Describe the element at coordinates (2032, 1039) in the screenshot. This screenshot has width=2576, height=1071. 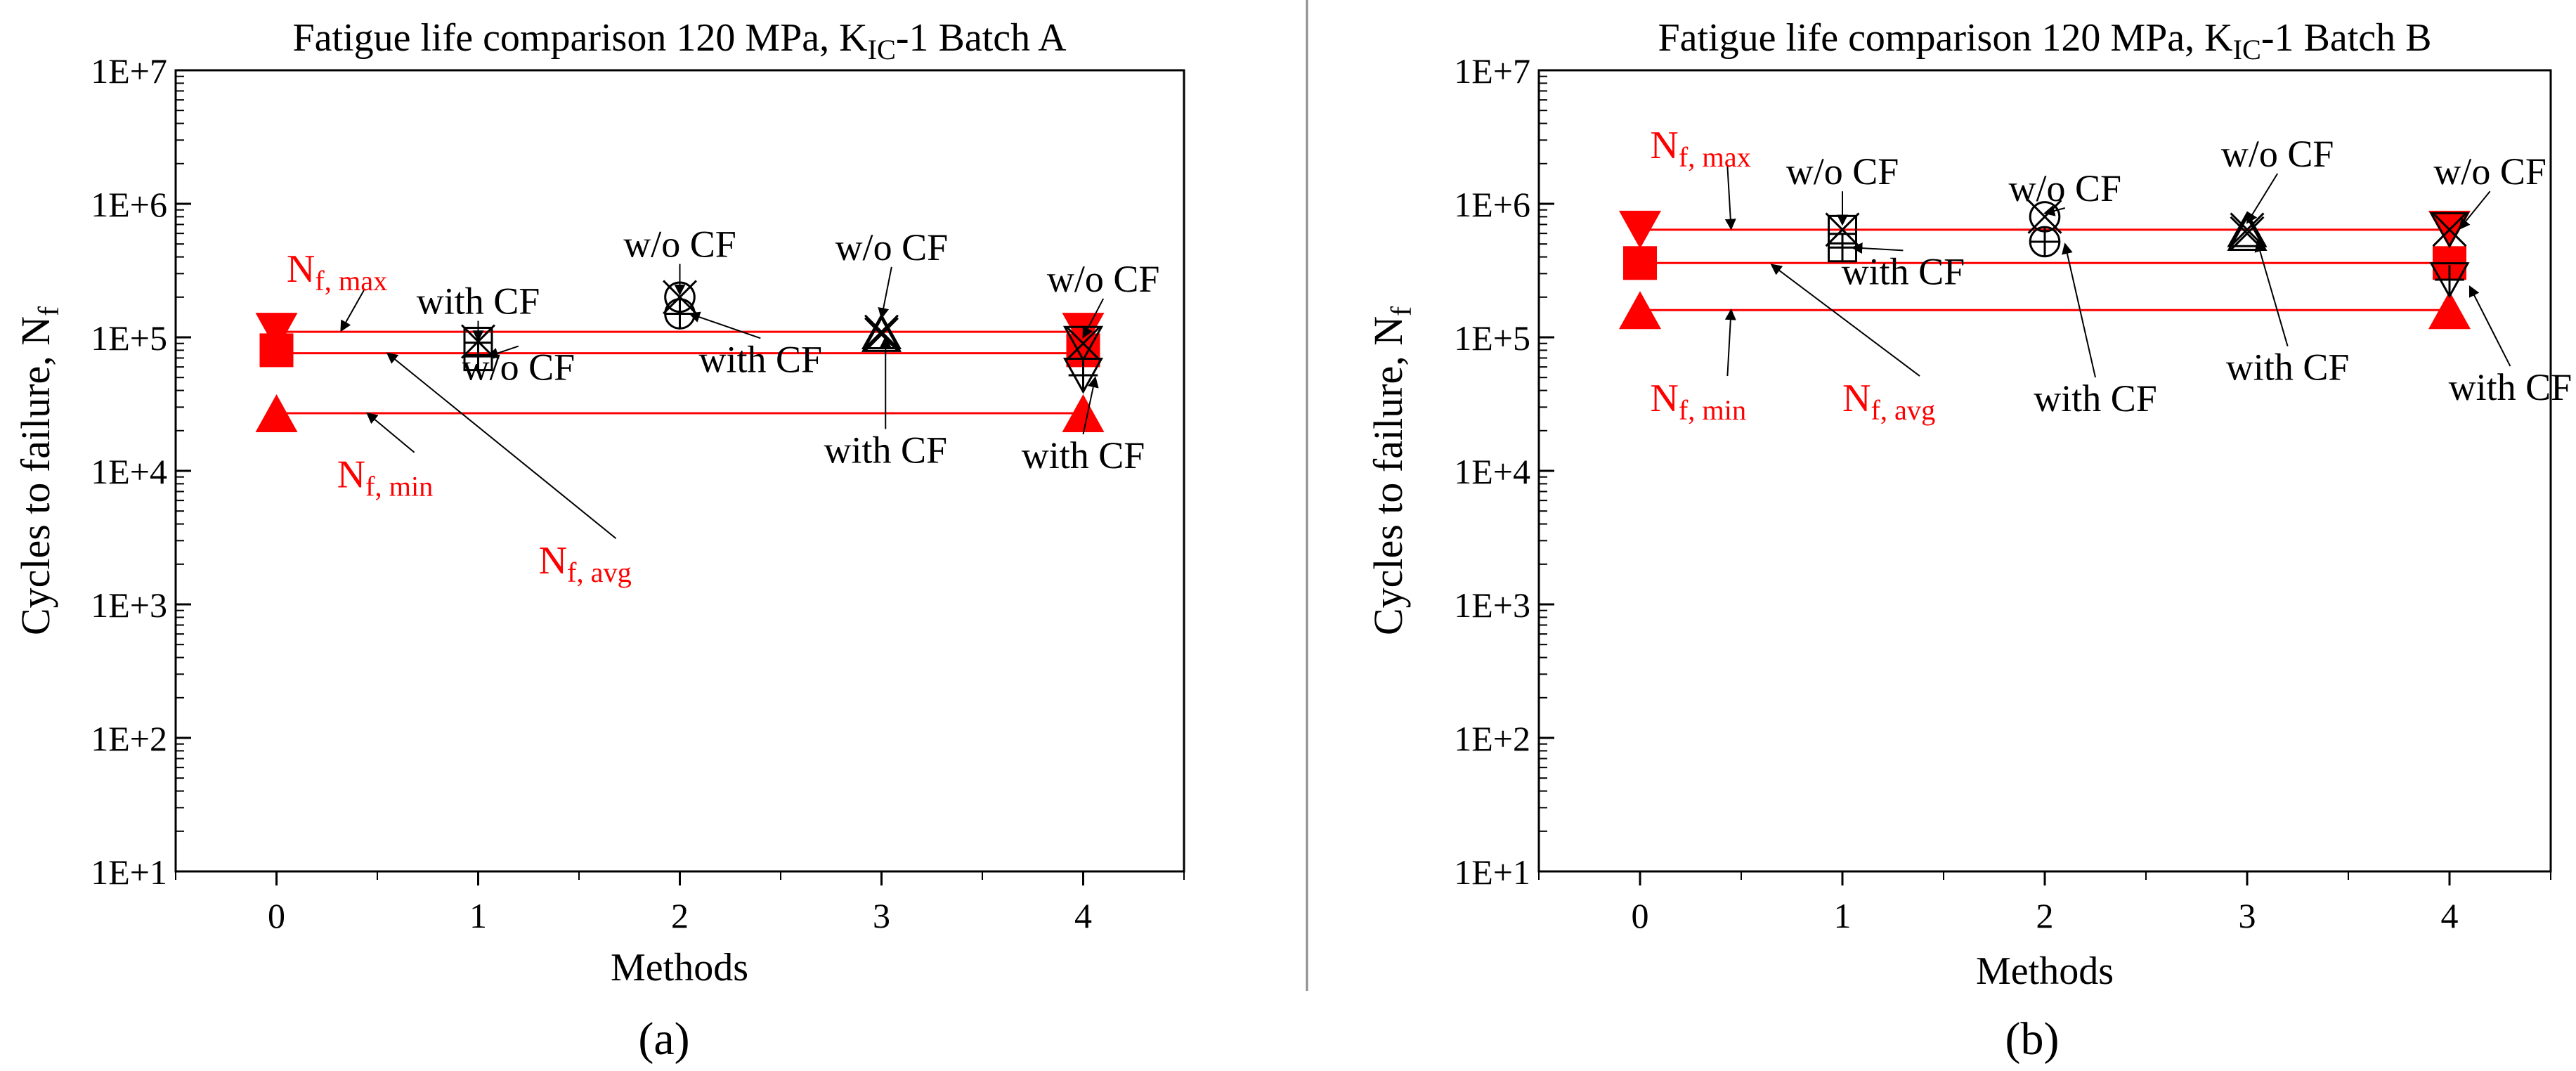
I see `panel-b-label: (b)` at that location.